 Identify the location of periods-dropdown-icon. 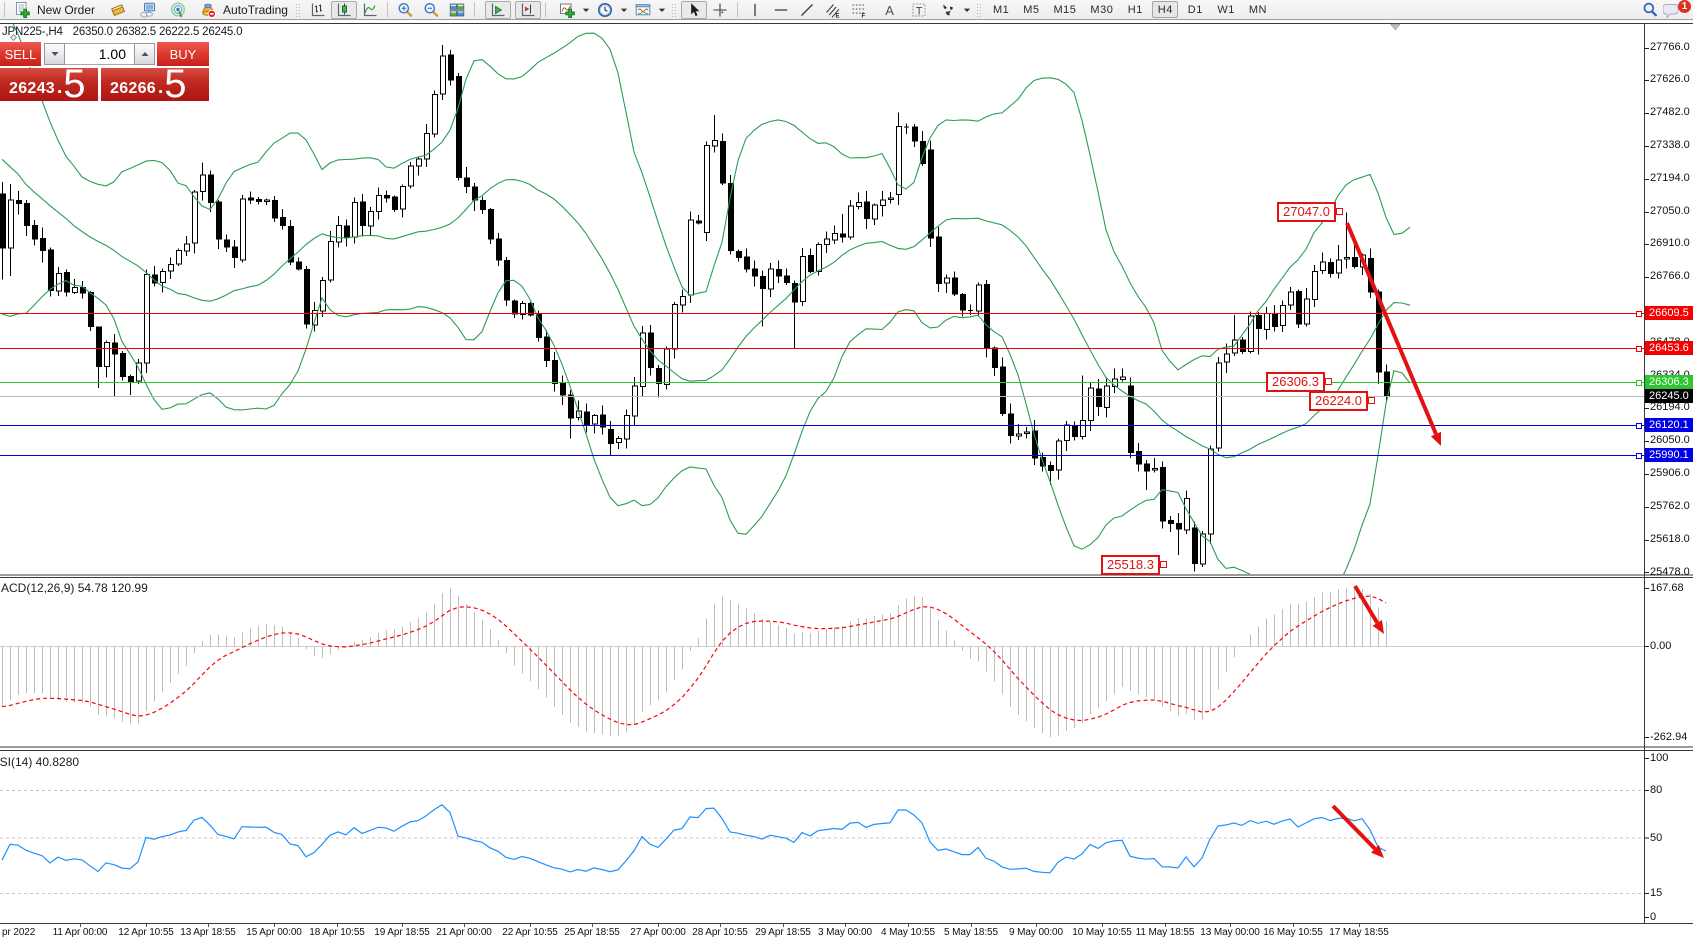
(624, 10).